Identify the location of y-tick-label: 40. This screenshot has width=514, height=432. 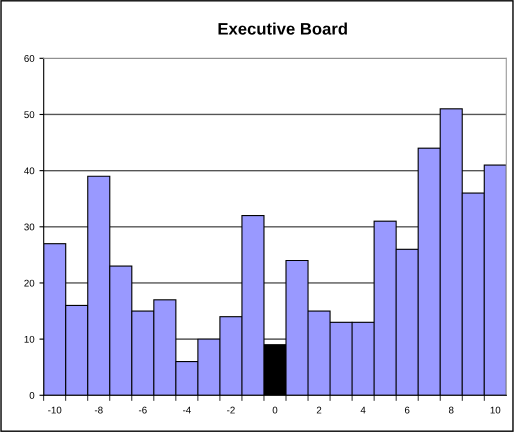
(29, 170).